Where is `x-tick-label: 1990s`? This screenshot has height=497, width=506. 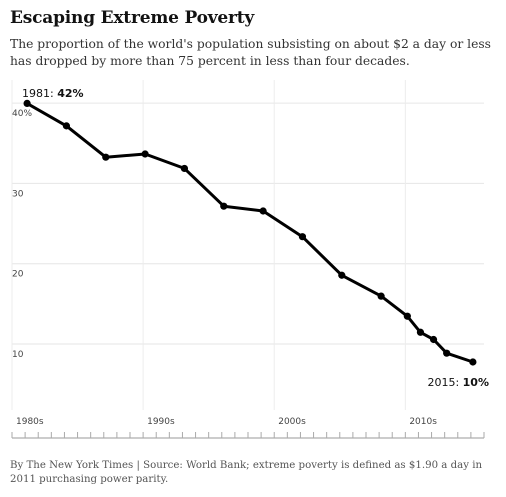
x-tick-label: 1990s is located at coordinates (161, 422).